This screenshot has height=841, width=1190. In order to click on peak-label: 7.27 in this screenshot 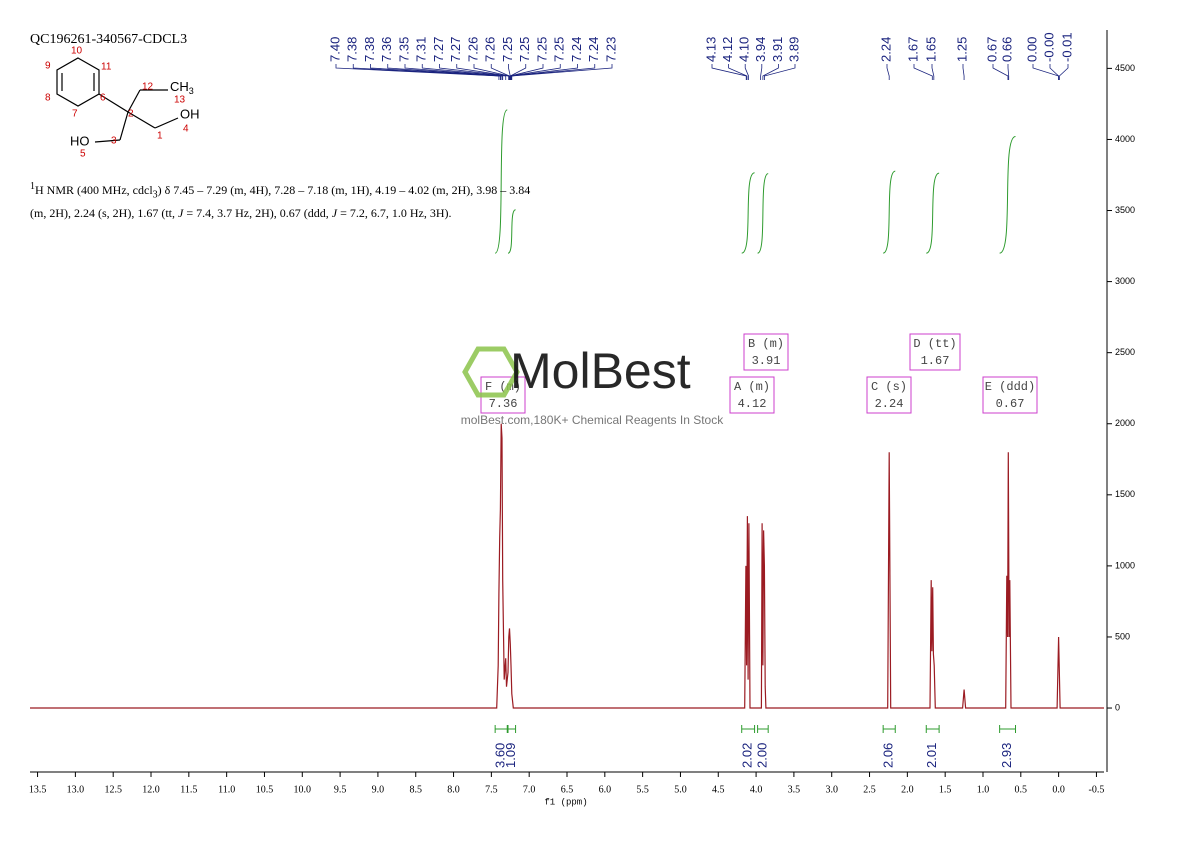, I will do `click(455, 49)`.